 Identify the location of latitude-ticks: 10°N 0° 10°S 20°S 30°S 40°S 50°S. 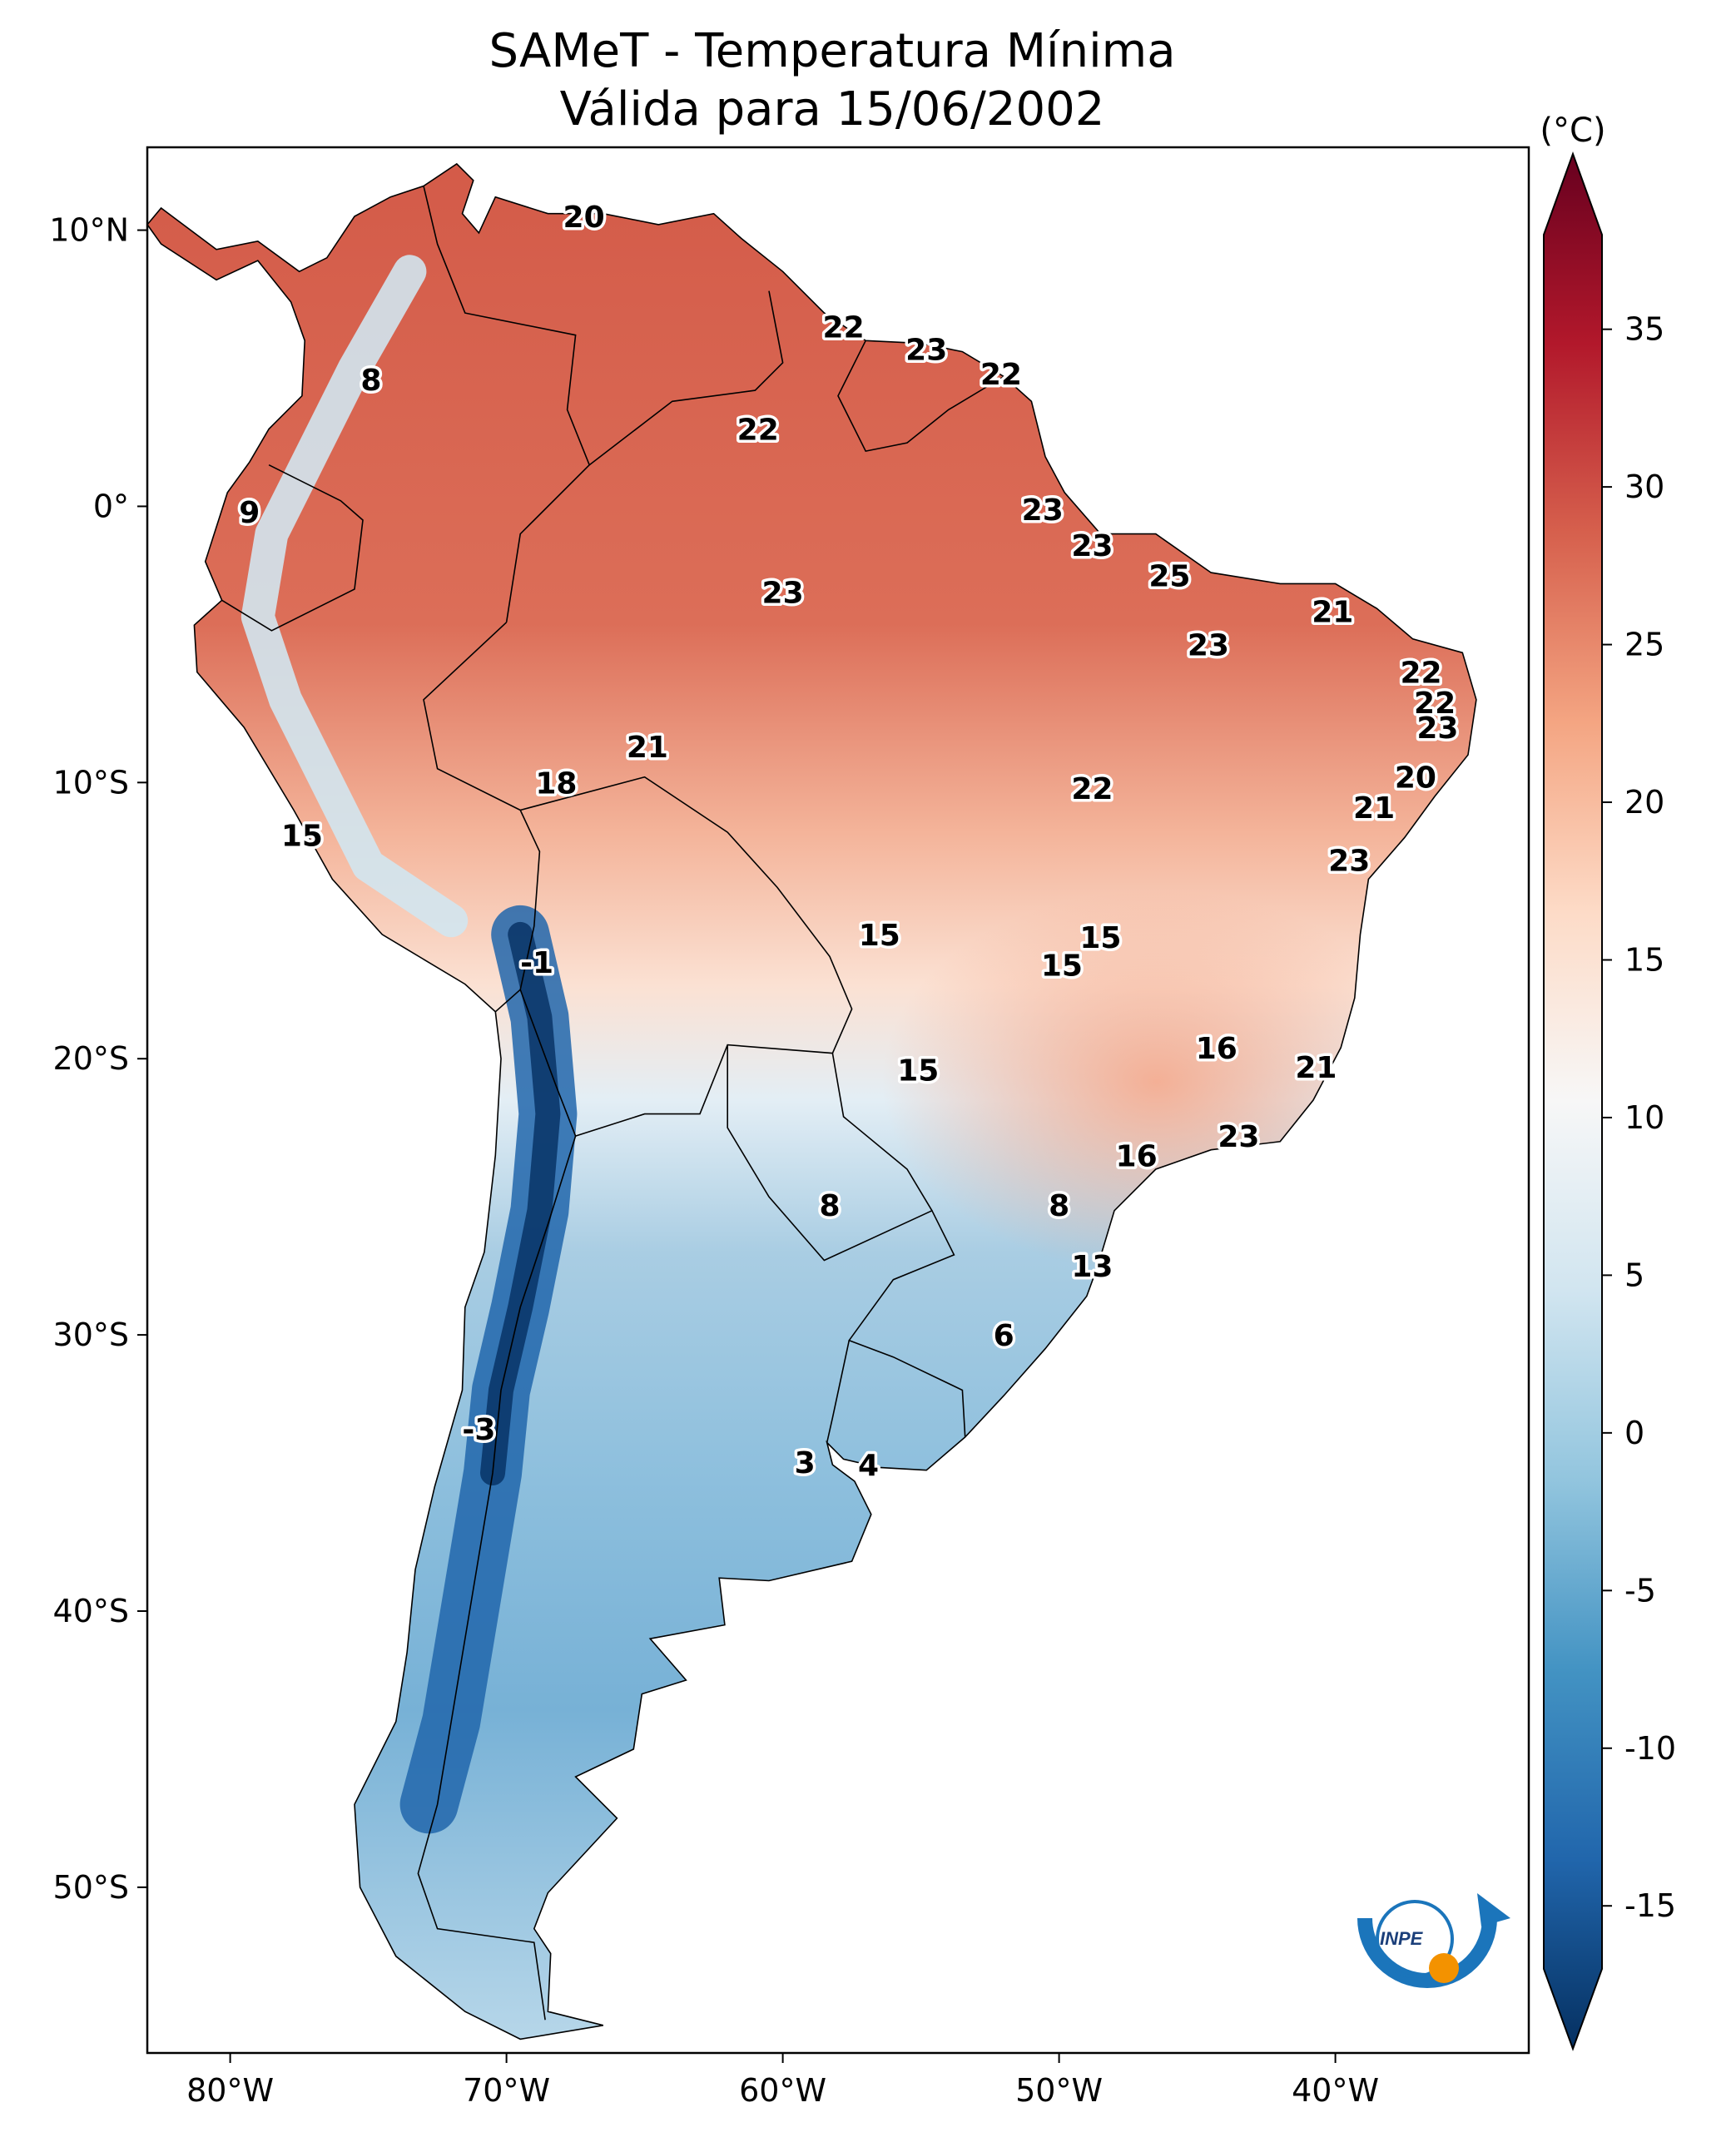
(98, 1059).